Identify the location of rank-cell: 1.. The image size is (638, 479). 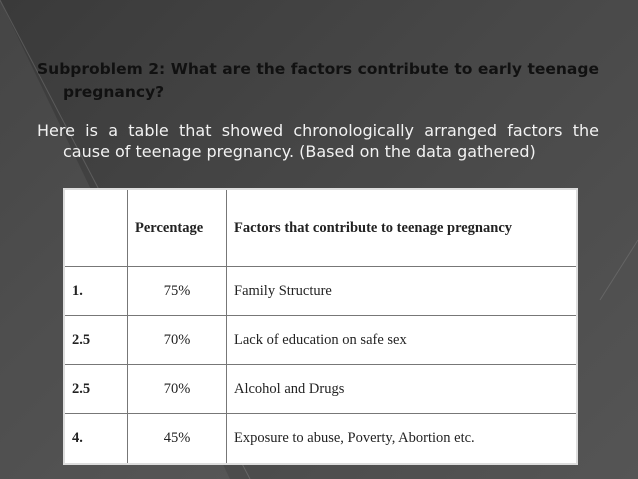
(95, 291).